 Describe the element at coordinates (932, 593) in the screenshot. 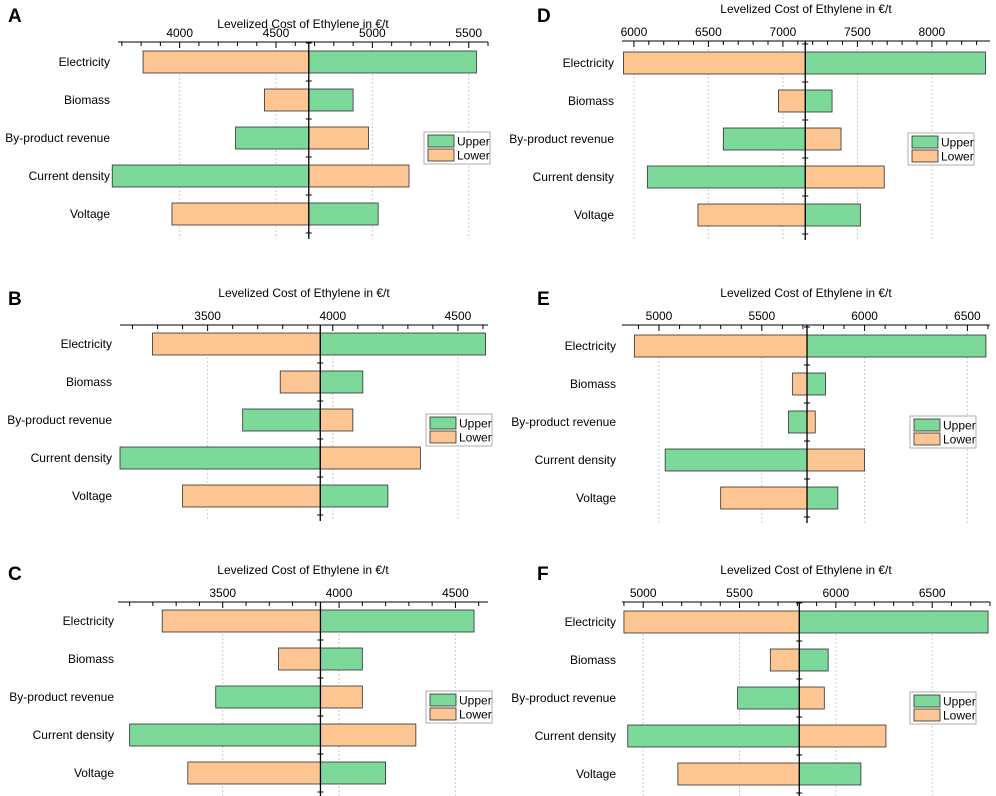

I see `tick-label: 6500` at that location.